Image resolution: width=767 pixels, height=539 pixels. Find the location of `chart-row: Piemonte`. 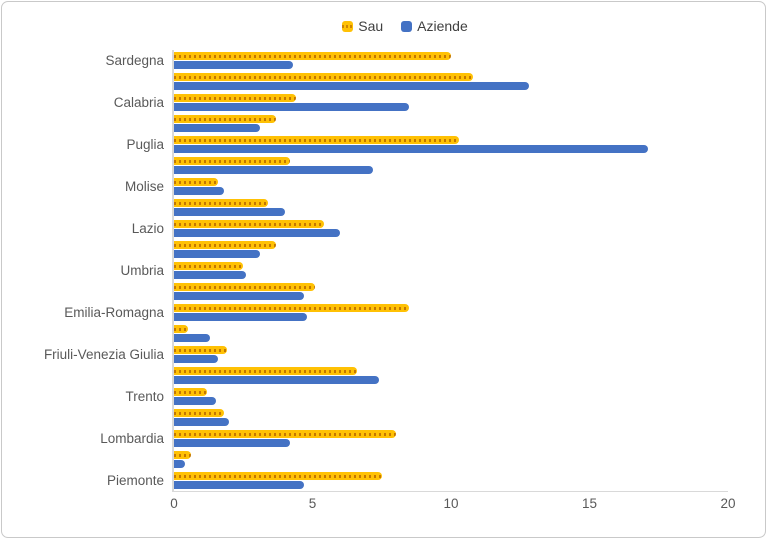

chart-row: Piemonte is located at coordinates (366, 480).